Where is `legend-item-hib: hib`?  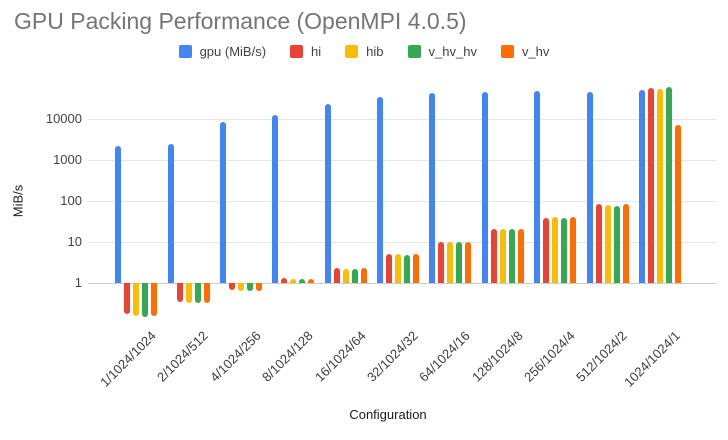 legend-item-hib: hib is located at coordinates (364, 51).